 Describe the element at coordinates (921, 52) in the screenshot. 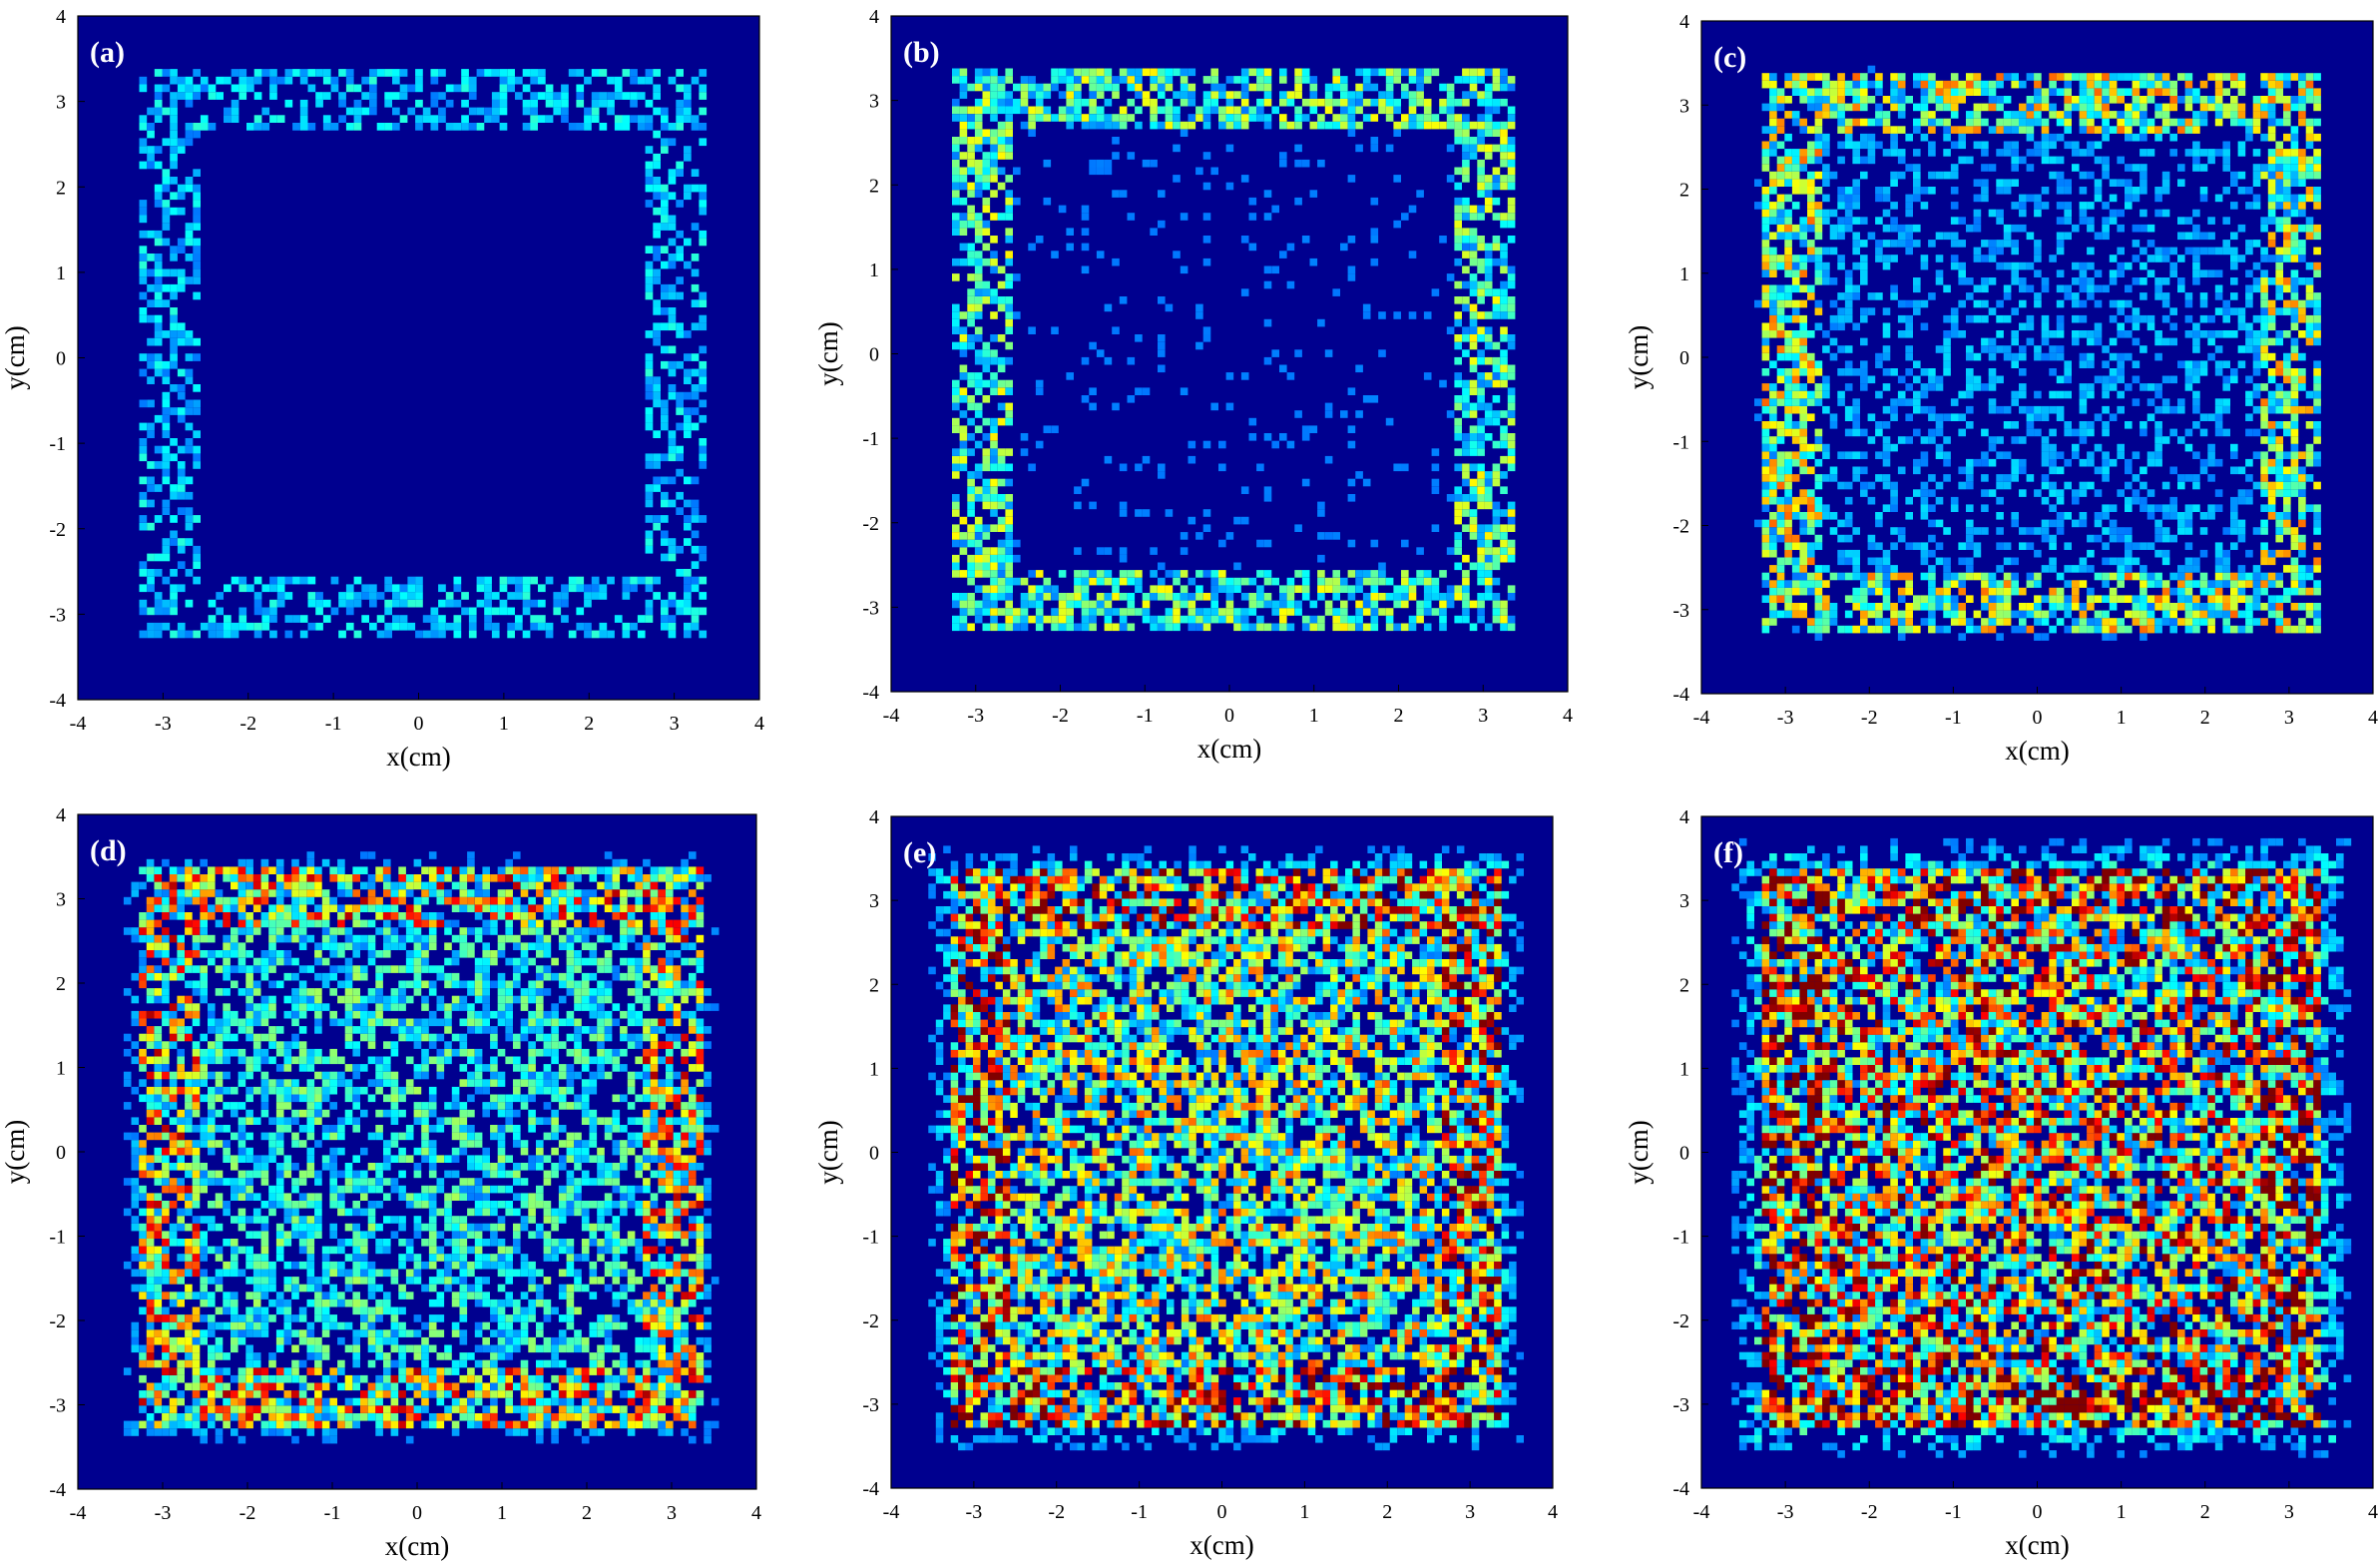

I see `panel-label: (b)` at that location.